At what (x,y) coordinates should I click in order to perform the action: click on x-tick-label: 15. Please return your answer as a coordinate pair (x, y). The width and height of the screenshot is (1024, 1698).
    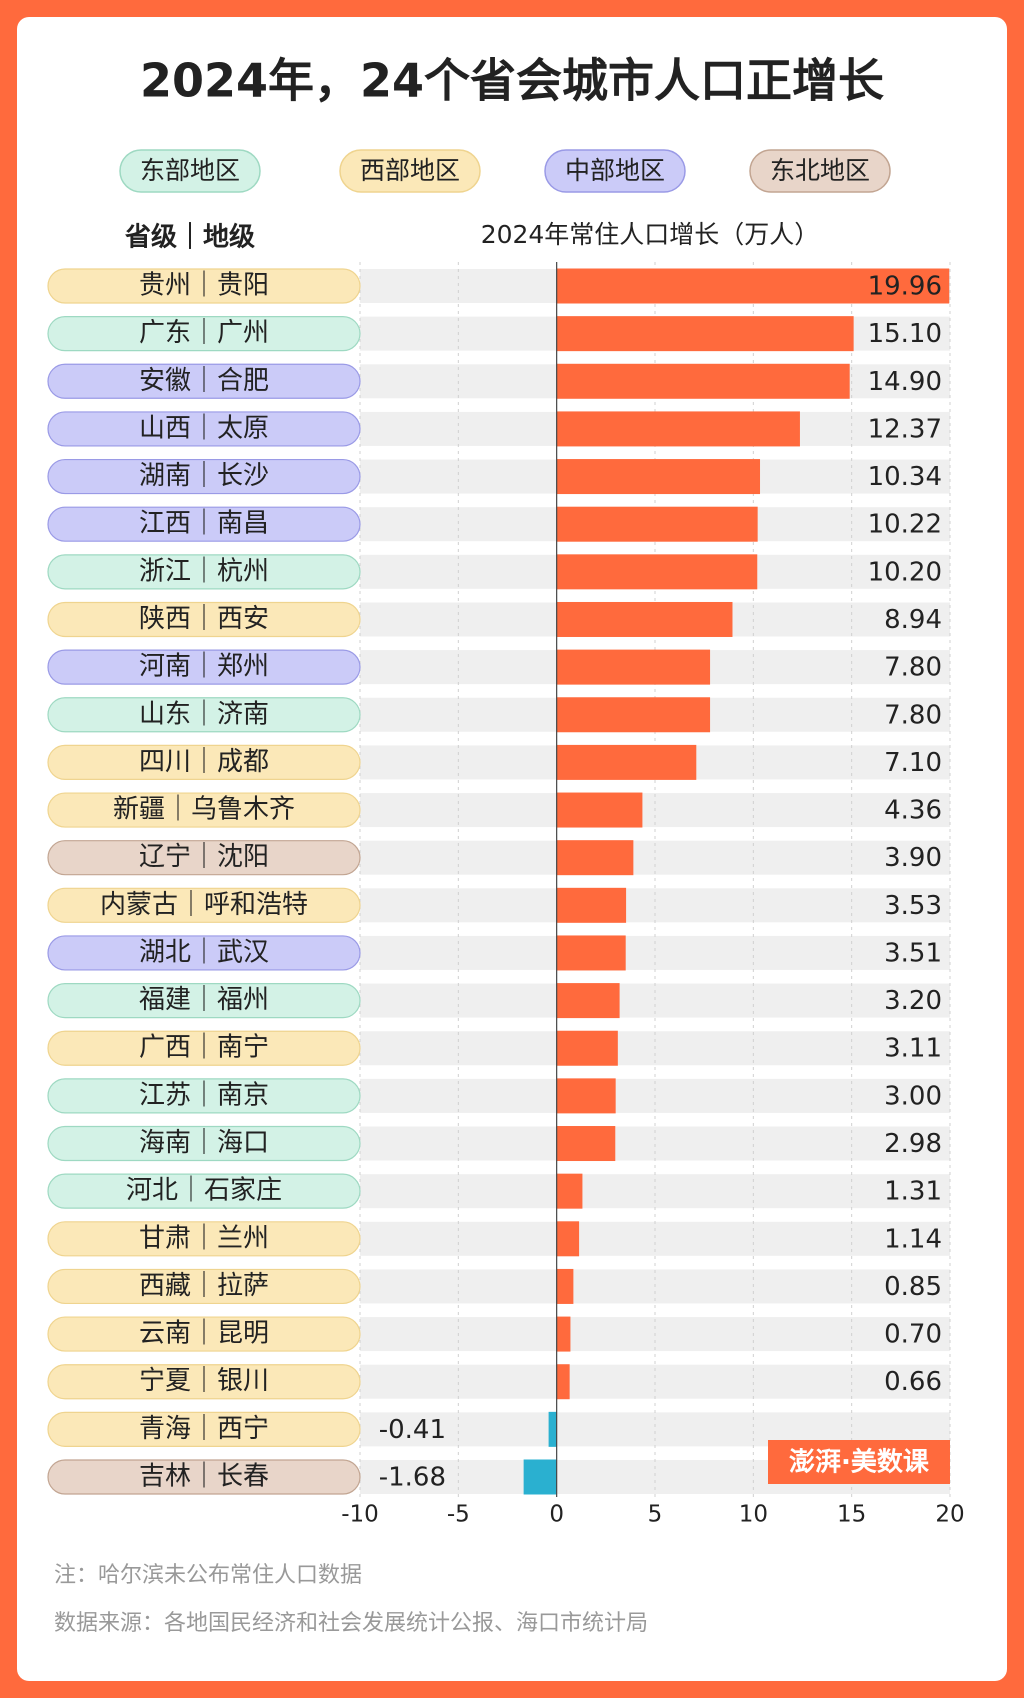
    Looking at the image, I should click on (851, 1515).